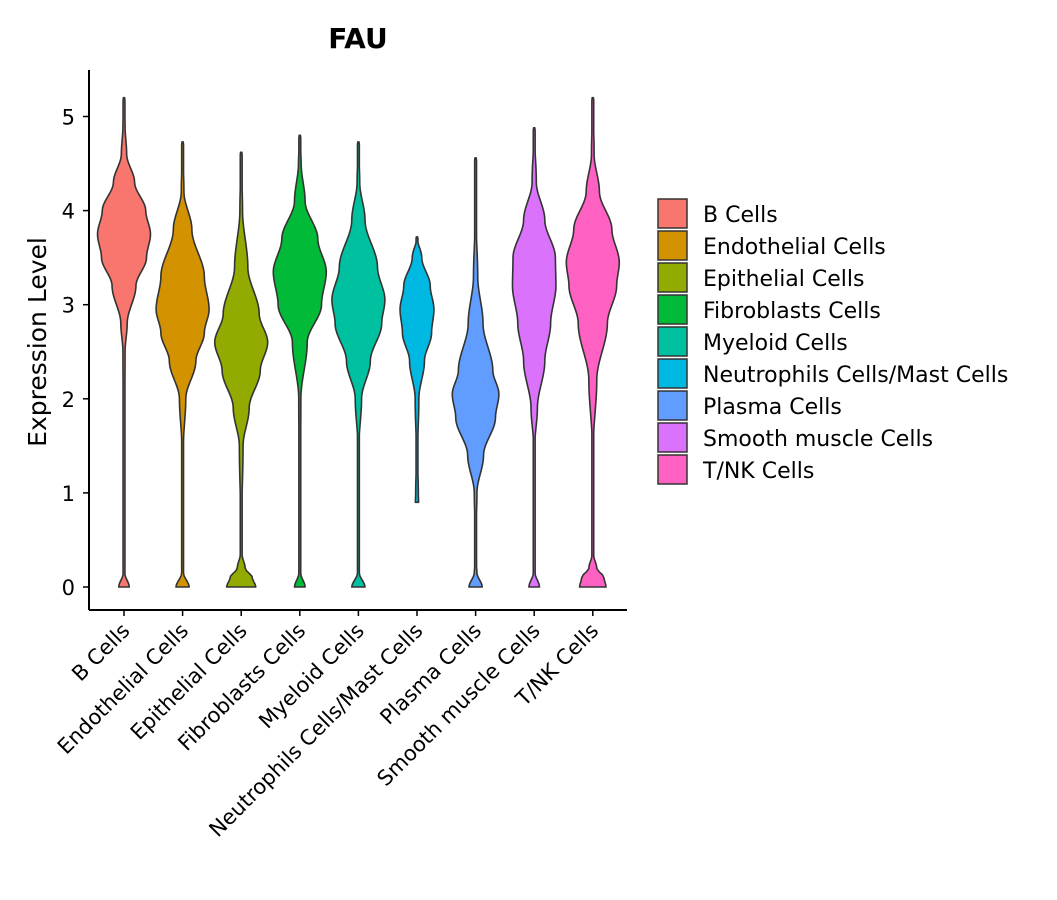  I want to click on legend-label: B Cells, so click(740, 215).